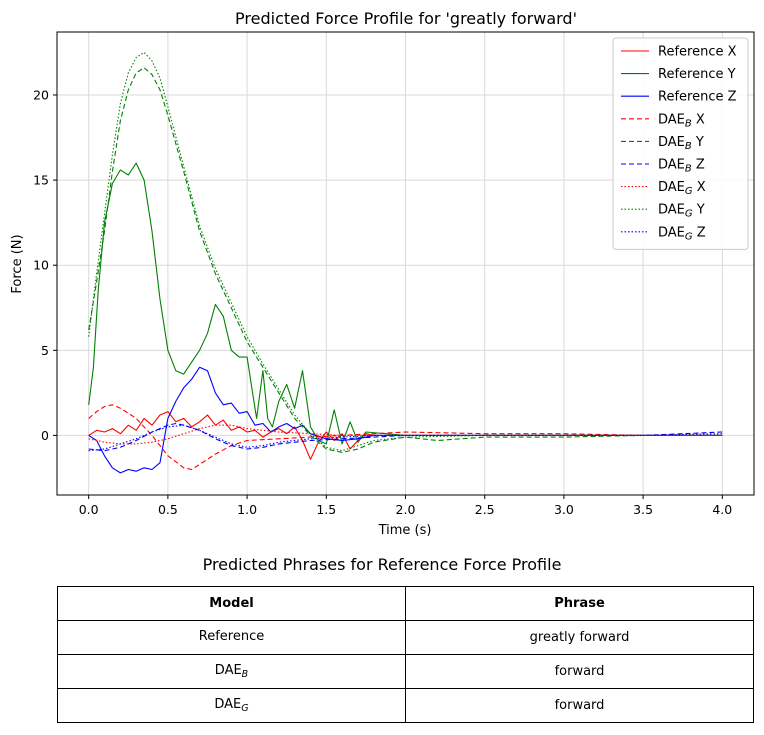  I want to click on x-axis-ticks: 0.0 0.5 1.0 1.5 2.0 2.5 3.0 3.5 4.0, so click(405, 506).